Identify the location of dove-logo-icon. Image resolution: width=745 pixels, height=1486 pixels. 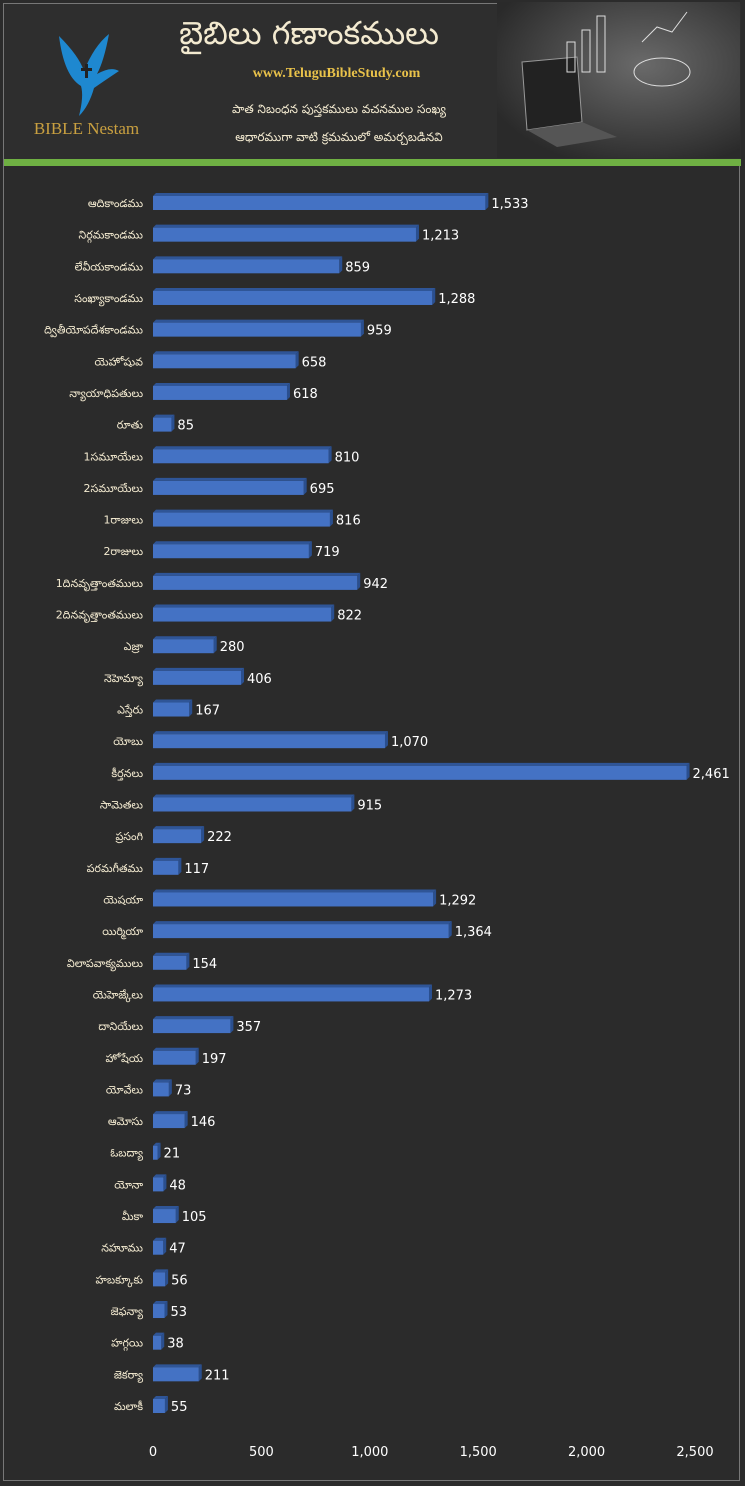
(89, 75).